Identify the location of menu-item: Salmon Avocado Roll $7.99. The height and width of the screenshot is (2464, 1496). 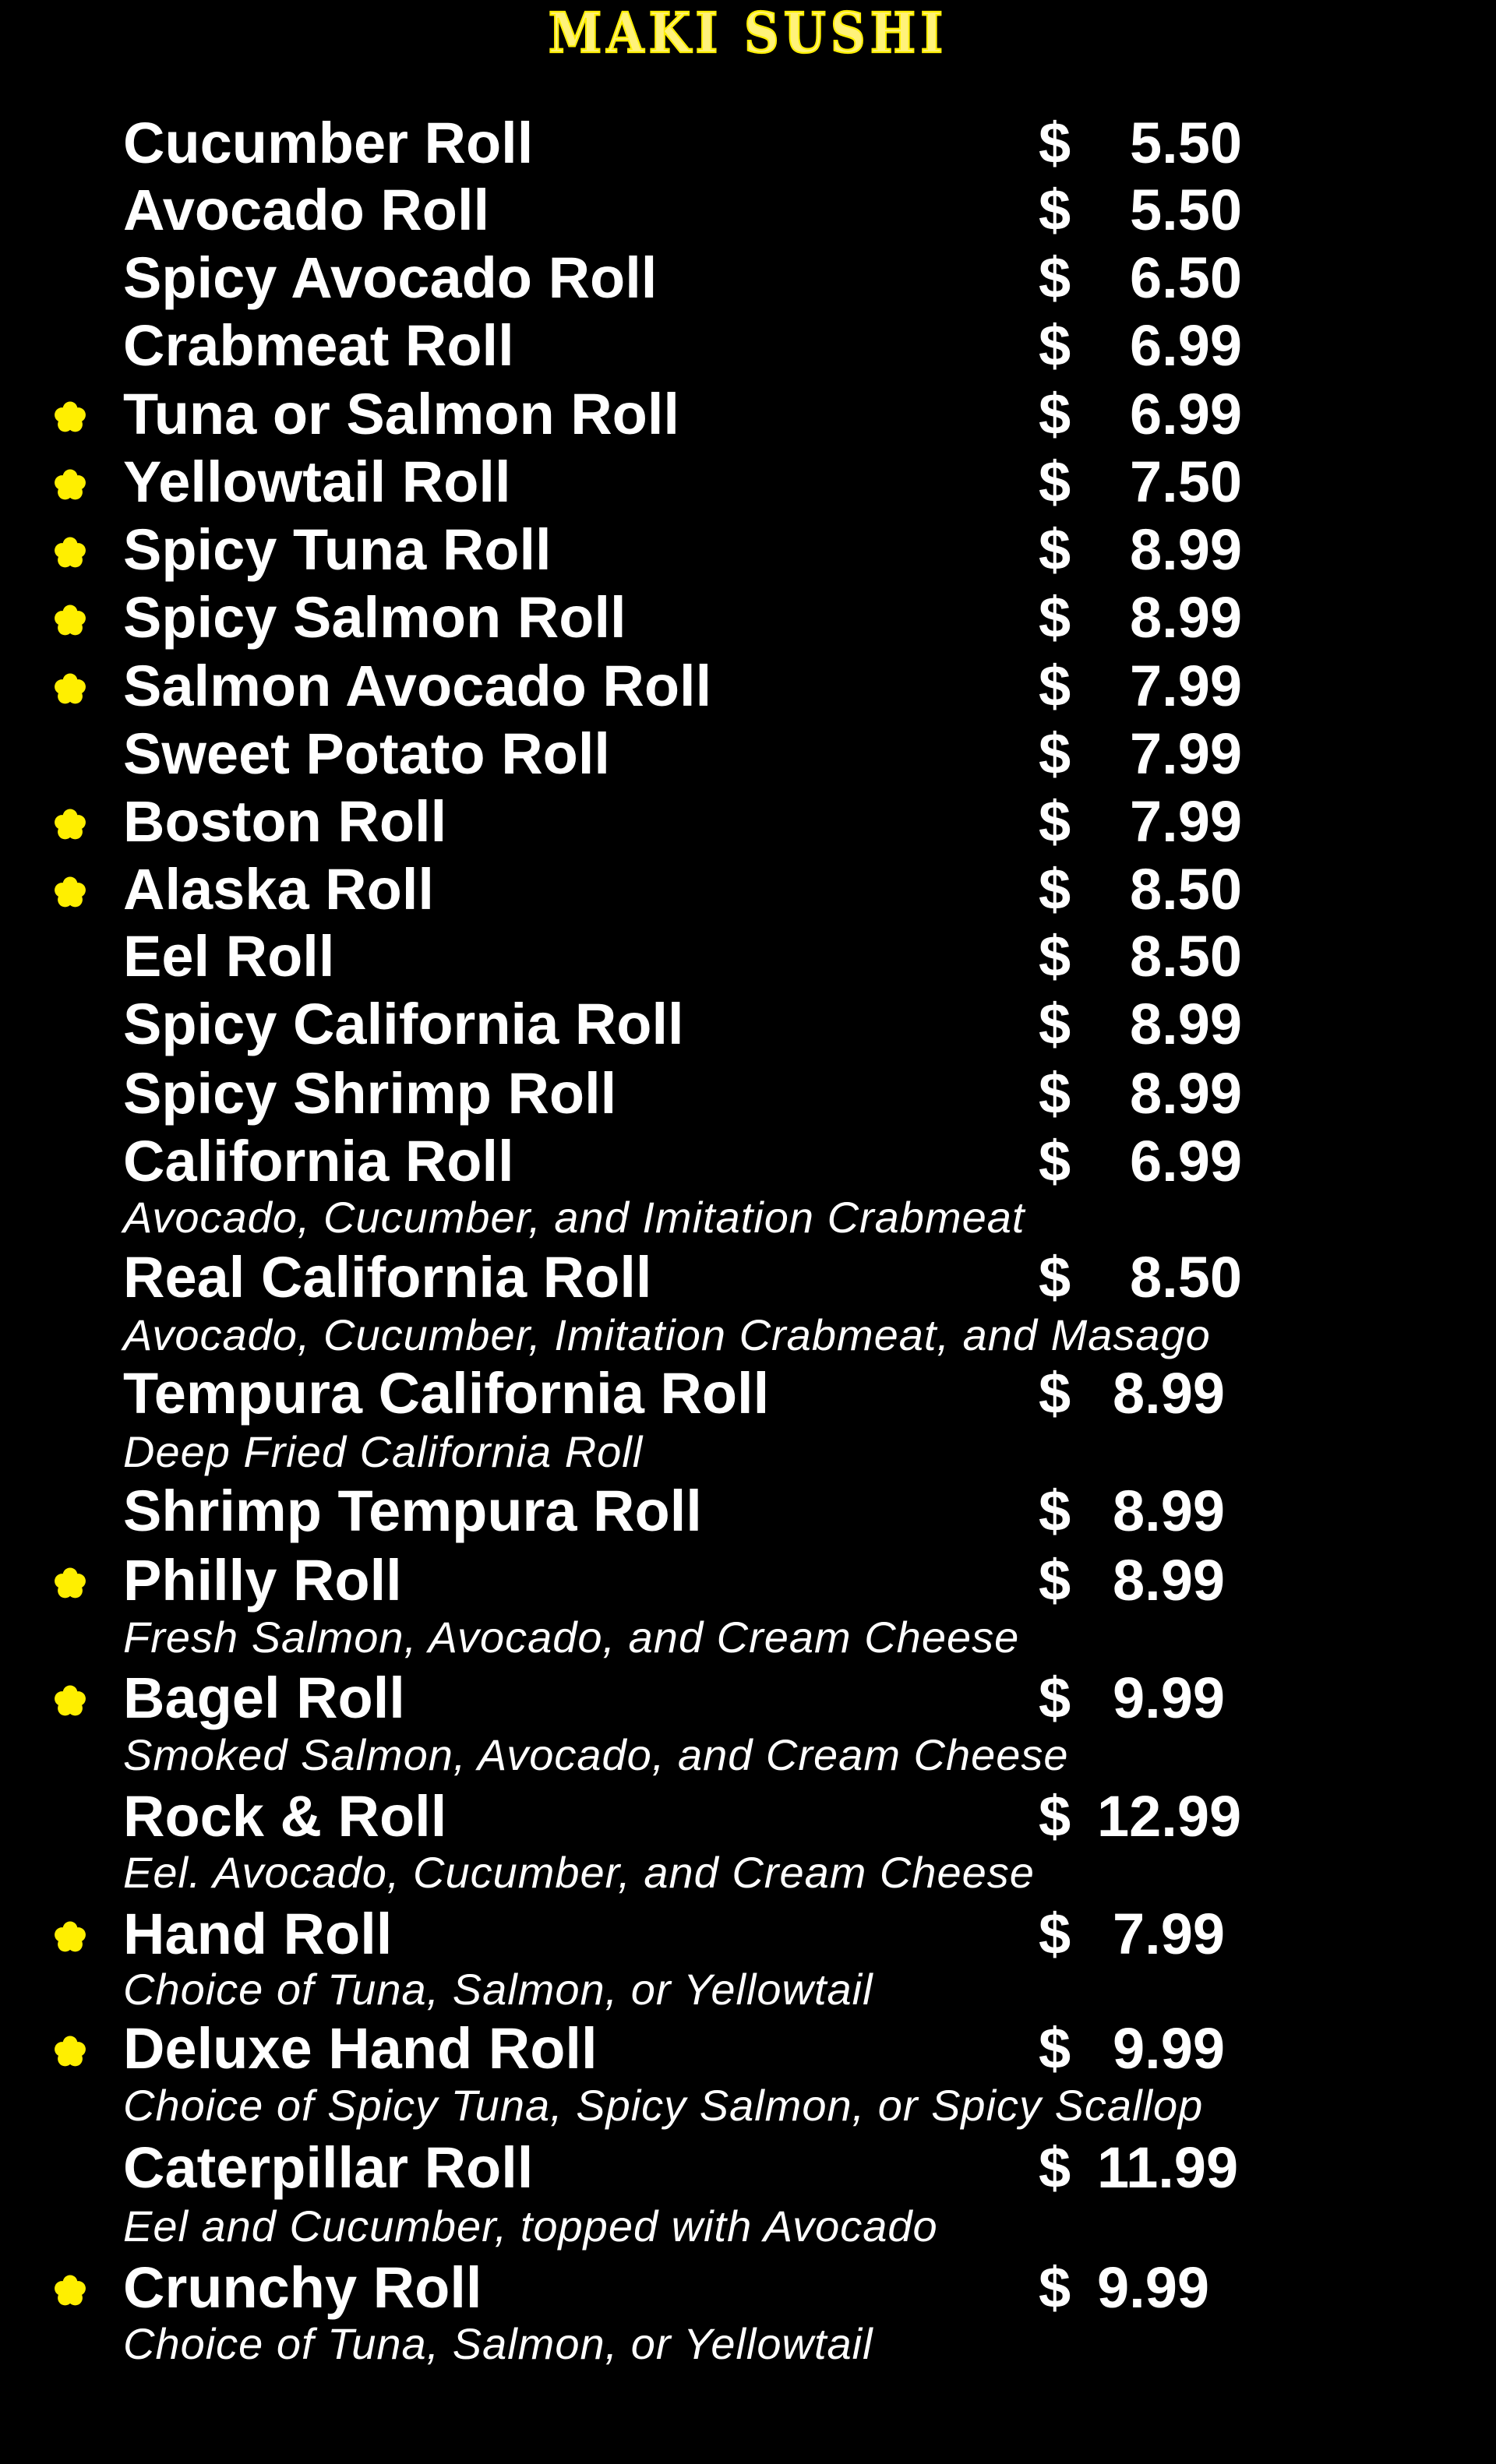
(748, 686).